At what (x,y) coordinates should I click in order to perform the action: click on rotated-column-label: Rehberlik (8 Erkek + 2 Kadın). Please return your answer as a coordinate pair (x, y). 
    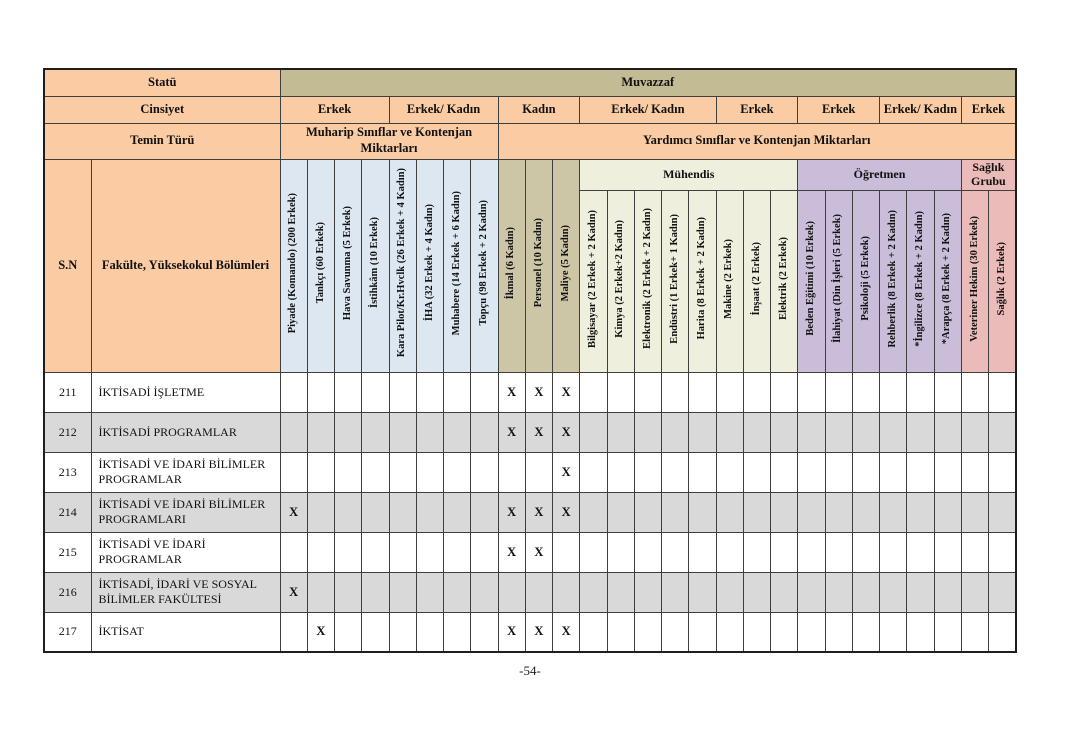
    Looking at the image, I should click on (892, 278).